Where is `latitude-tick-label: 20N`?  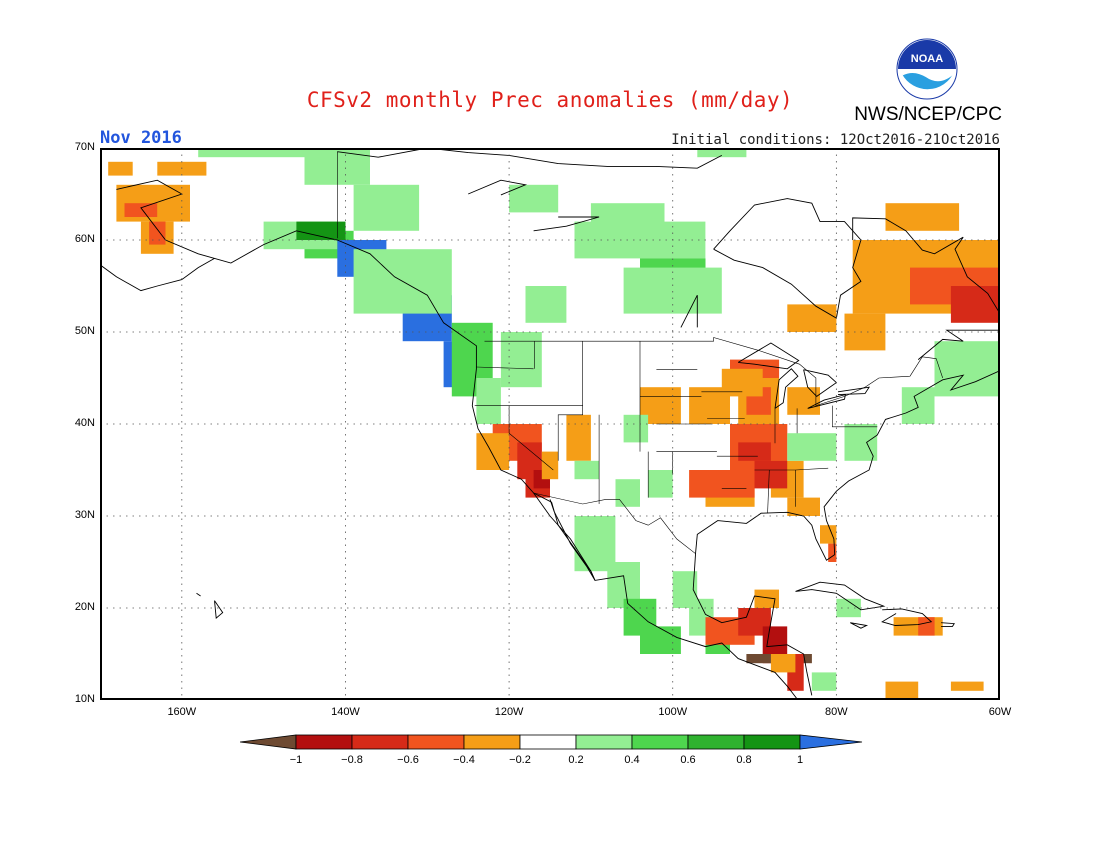
latitude-tick-label: 20N is located at coordinates (84, 607).